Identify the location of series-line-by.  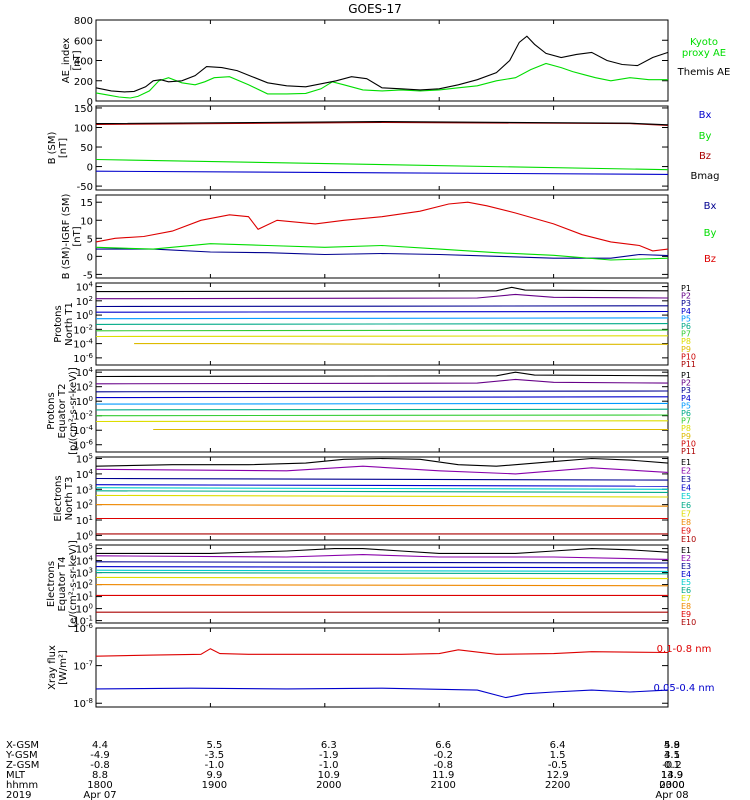
(382, 164).